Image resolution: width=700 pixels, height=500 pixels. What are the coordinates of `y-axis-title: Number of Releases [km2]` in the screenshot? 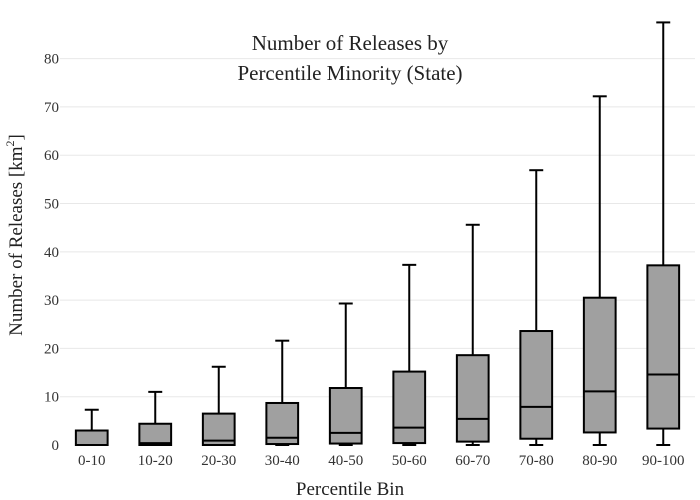 It's located at (15, 235).